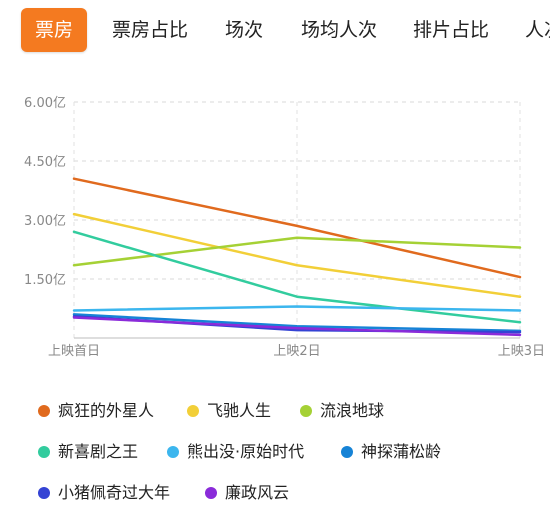 The width and height of the screenshot is (550, 510). I want to click on tab-screenings: 场次, so click(244, 30).